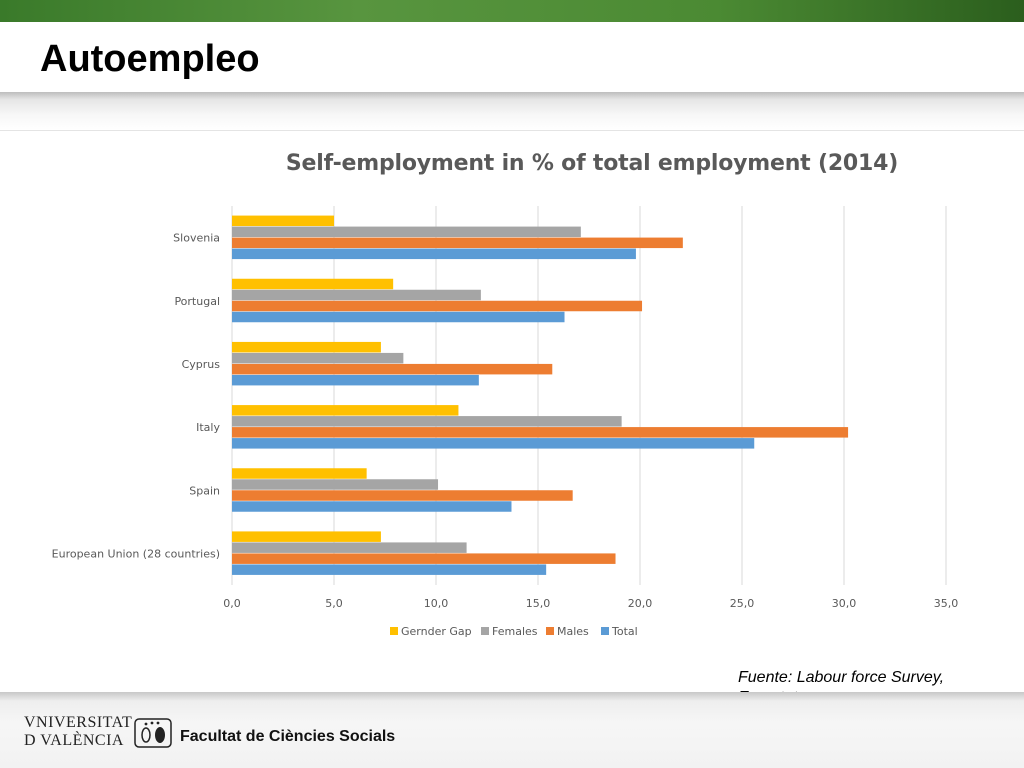 The width and height of the screenshot is (1024, 768). What do you see at coordinates (515, 631) in the screenshot?
I see `legend-label: Females` at bounding box center [515, 631].